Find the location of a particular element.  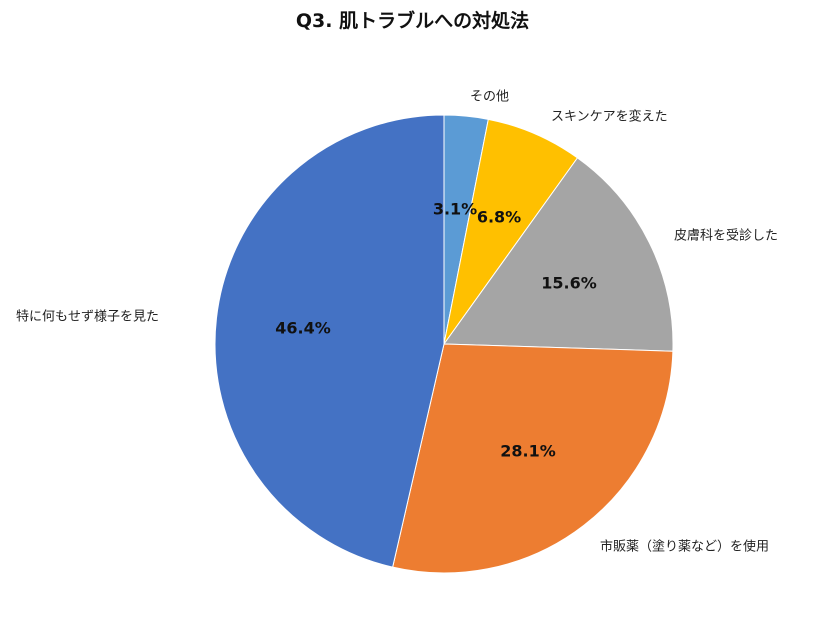

slice-category-label: スキンケアを変えた is located at coordinates (609, 117).